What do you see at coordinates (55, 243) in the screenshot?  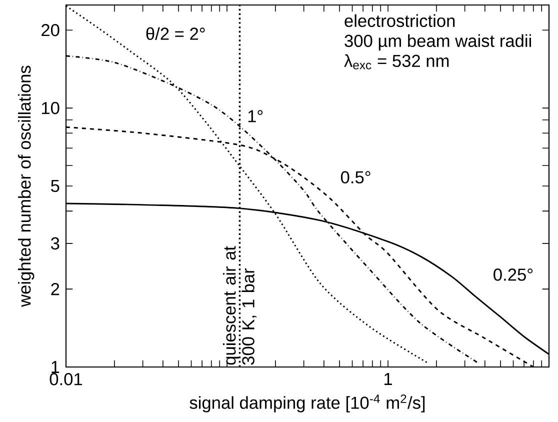 I see `y-tick-label: 3` at bounding box center [55, 243].